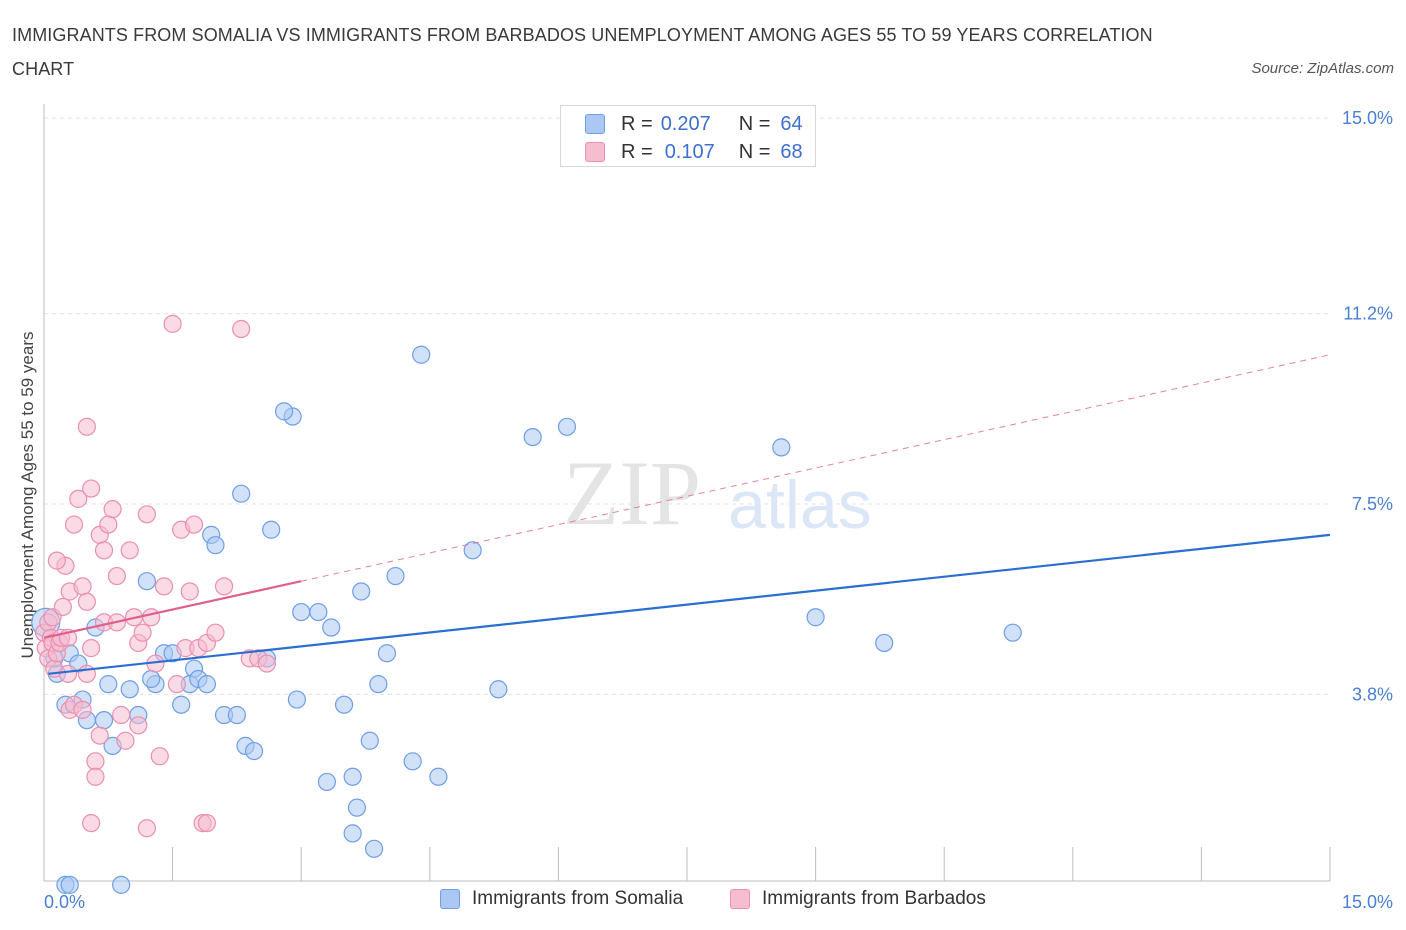 Image resolution: width=1406 pixels, height=930 pixels. Describe the element at coordinates (450, 899) in the screenshot. I see `somalia-legend-swatch` at that location.